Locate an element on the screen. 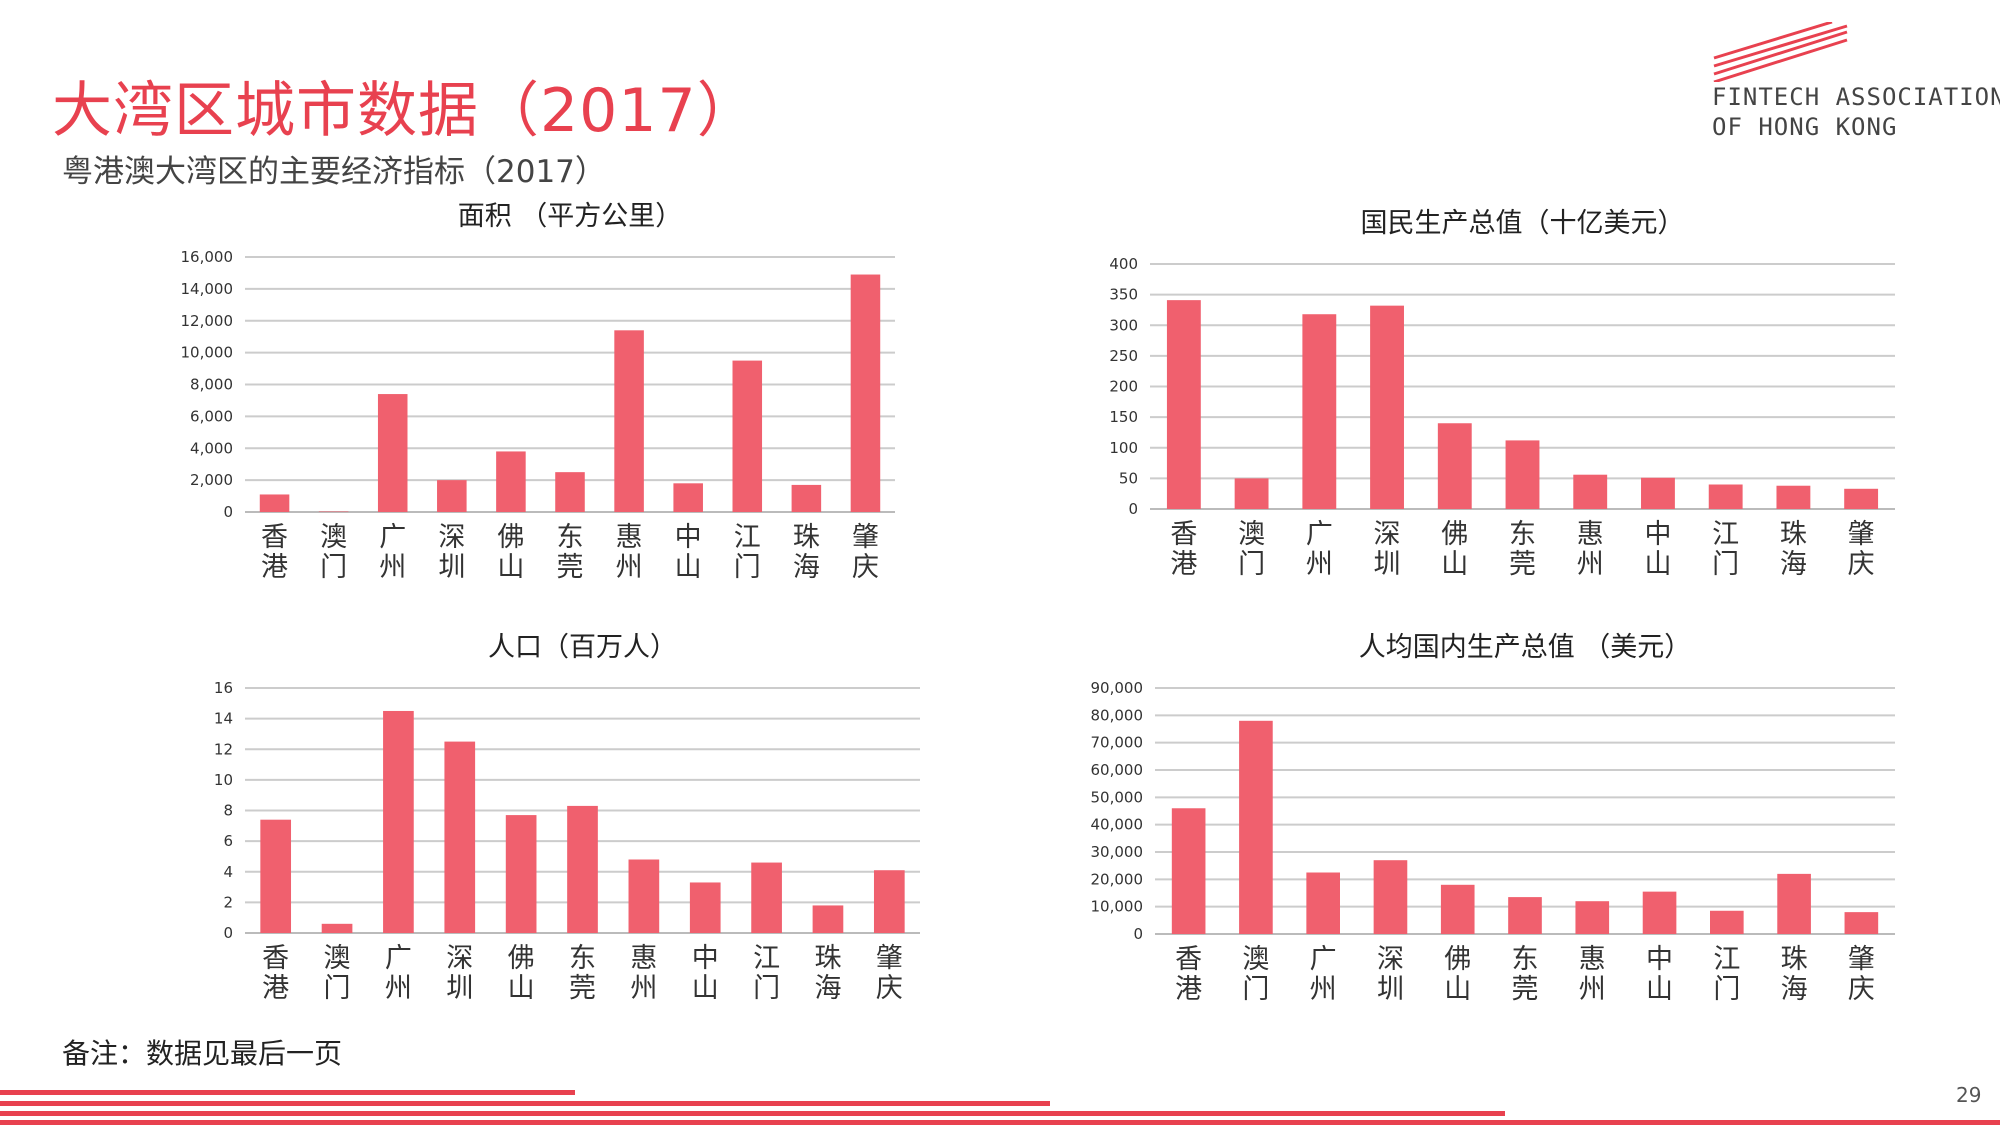 This screenshot has width=2000, height=1125. y-tick-label: 6 is located at coordinates (228, 841).